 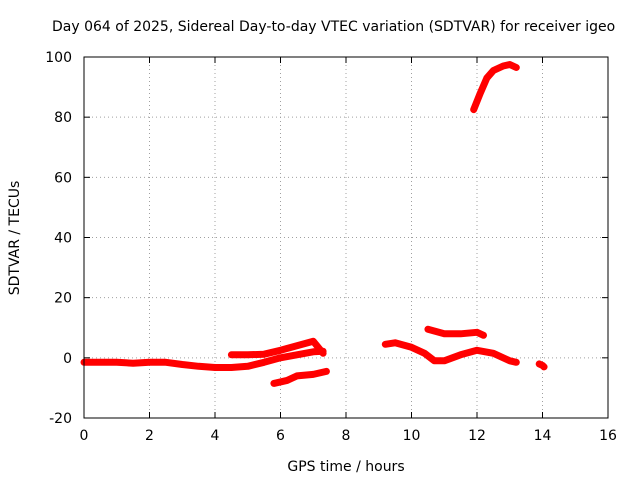 What do you see at coordinates (63, 178) in the screenshot?
I see `y-tick-label: 60` at bounding box center [63, 178].